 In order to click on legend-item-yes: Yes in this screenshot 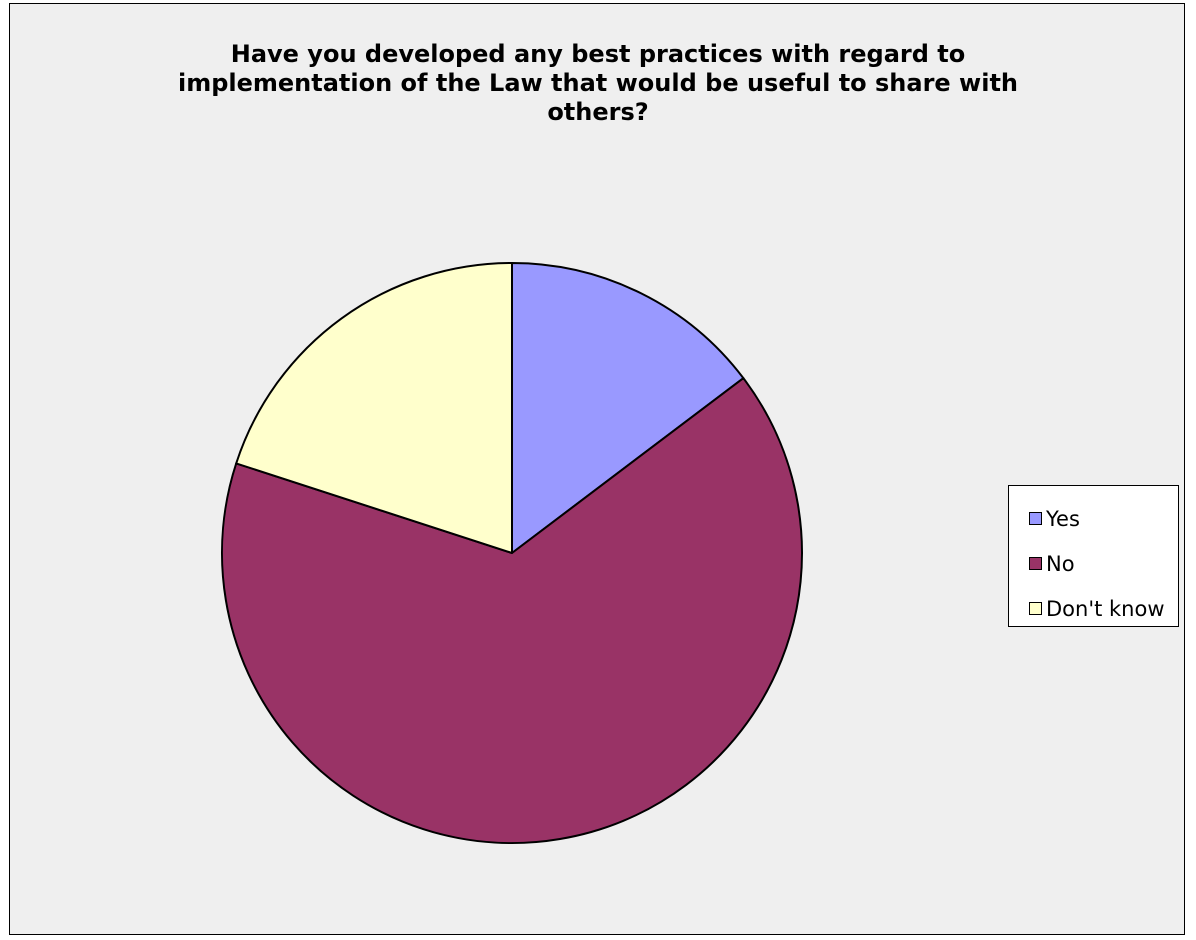, I will do `click(1093, 518)`.